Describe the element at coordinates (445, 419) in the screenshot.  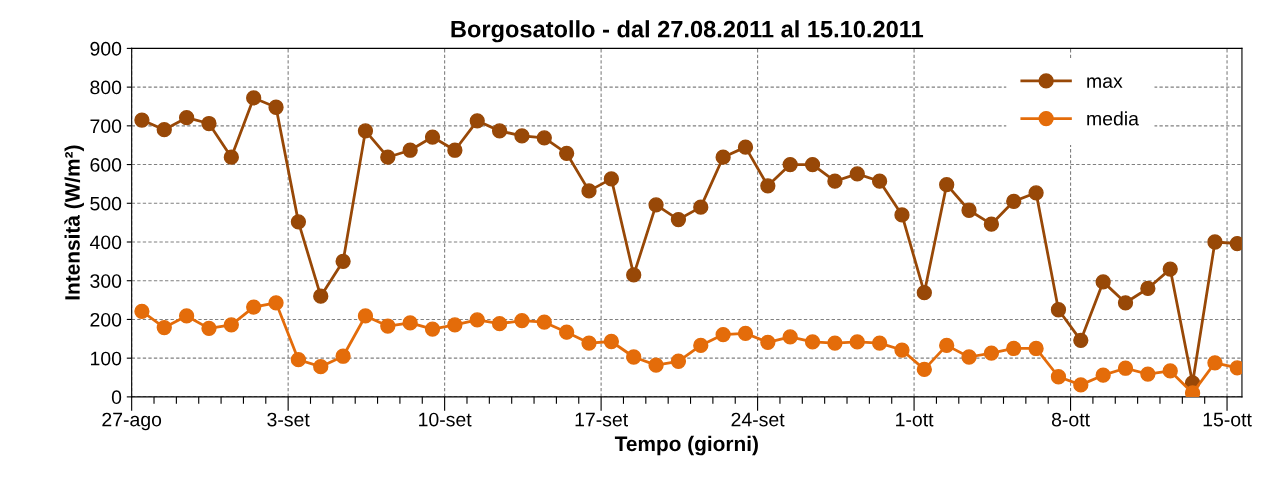
I see `x-tick-label: 10-set` at that location.